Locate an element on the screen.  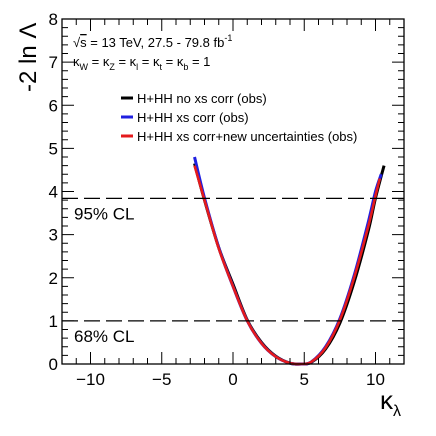
coupling-symbol: κ is located at coordinates (76, 61).